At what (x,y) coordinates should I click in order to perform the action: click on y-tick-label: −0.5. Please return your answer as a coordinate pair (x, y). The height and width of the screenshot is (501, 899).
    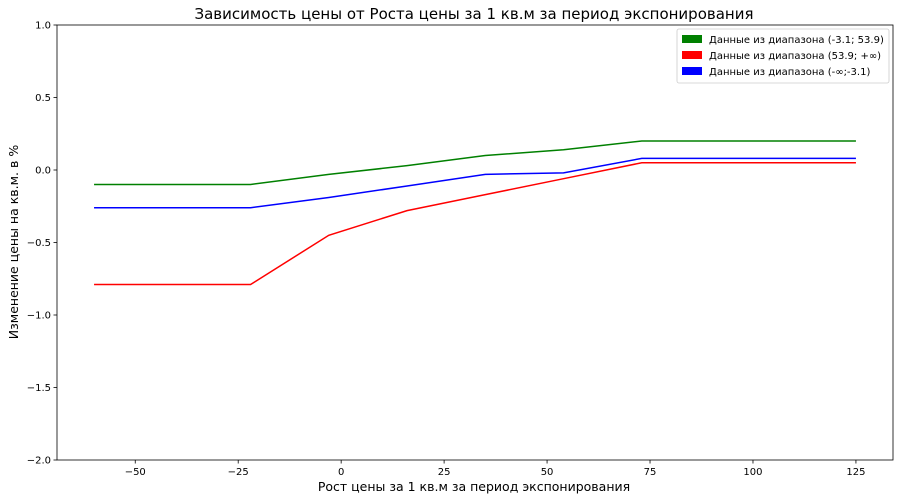
    Looking at the image, I should click on (39, 243).